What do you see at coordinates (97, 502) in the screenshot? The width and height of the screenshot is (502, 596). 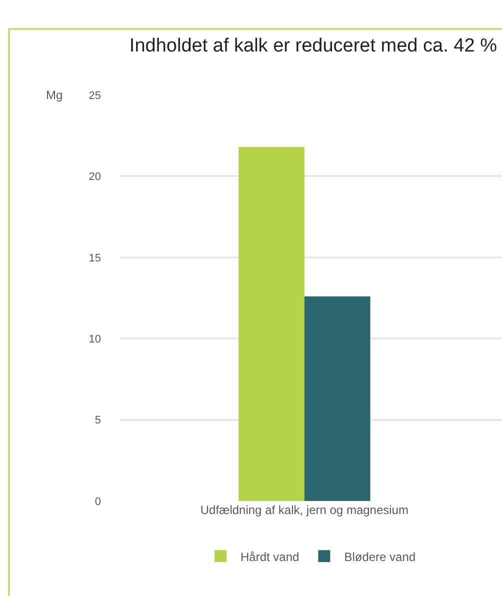 I see `y-tick-label: 0` at bounding box center [97, 502].